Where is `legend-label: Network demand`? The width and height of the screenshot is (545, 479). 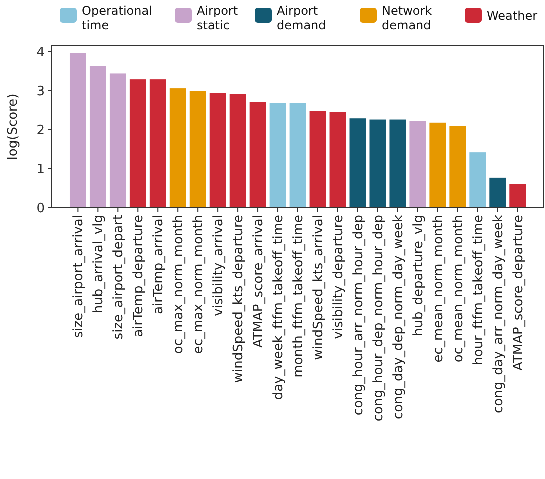
legend-label: Network demand is located at coordinates (407, 18).